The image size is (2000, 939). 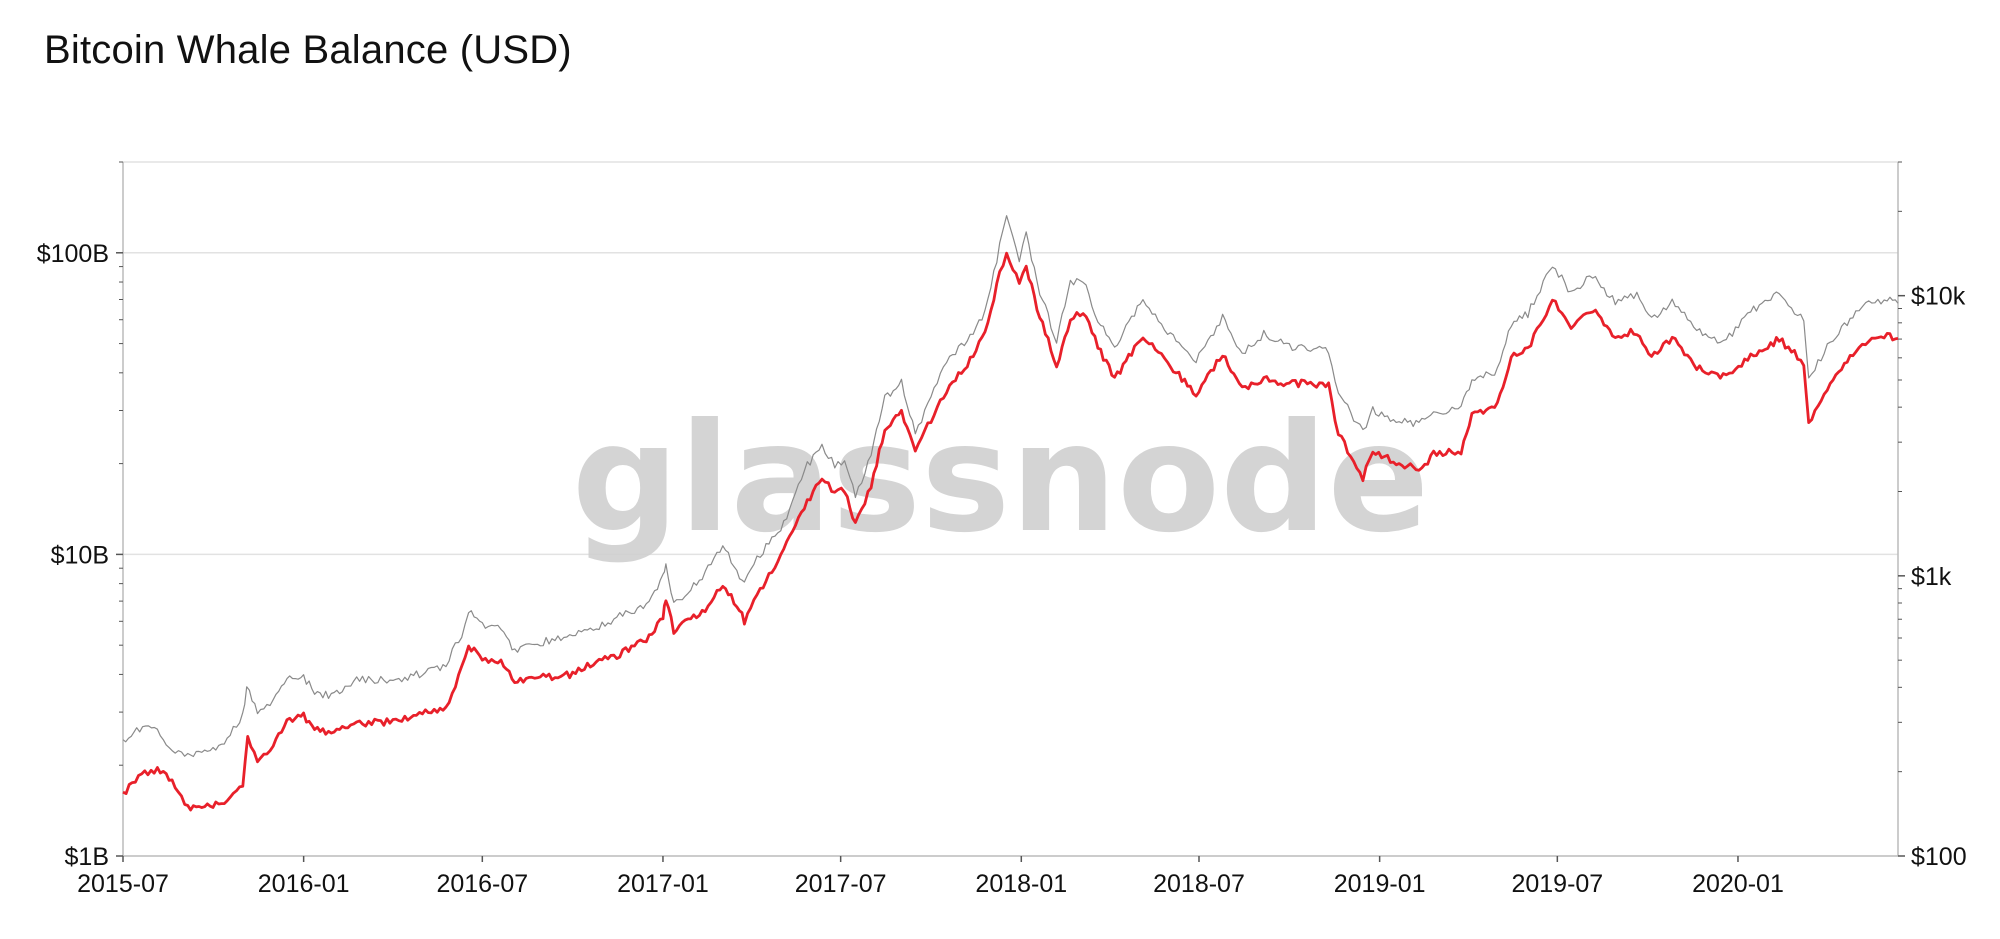 I want to click on x-tick-label: 2019-01, so click(x=1380, y=884).